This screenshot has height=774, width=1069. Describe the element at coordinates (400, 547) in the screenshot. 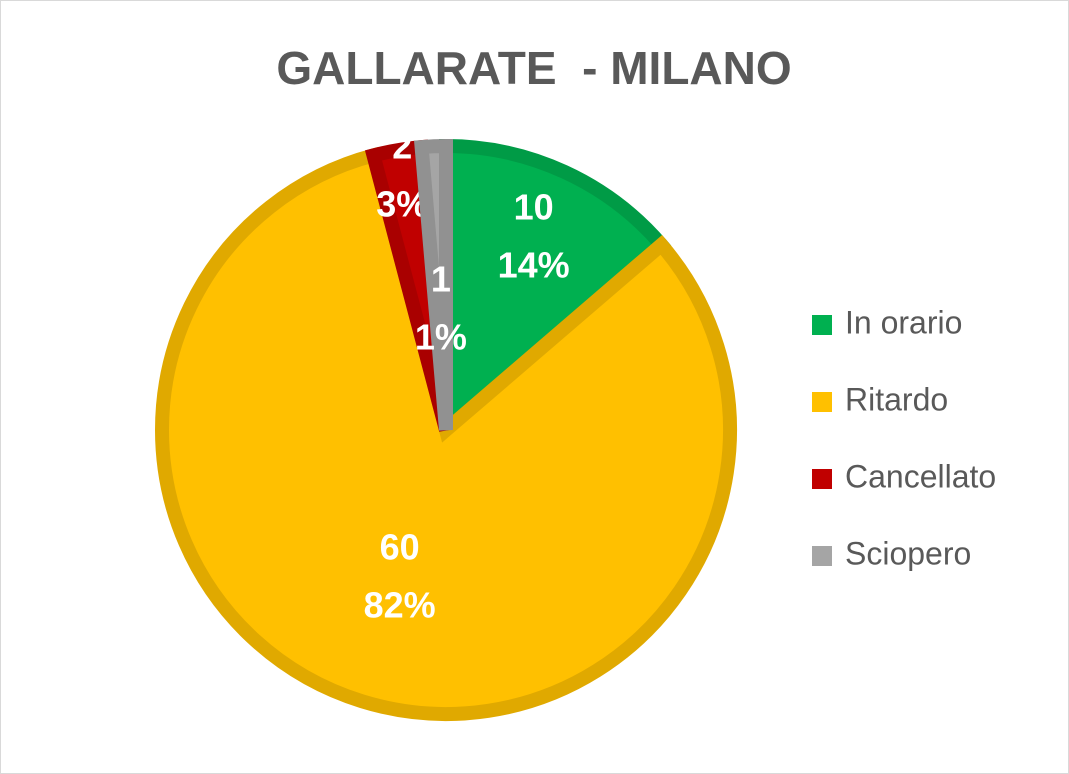

I see `data-label-value: 60` at that location.